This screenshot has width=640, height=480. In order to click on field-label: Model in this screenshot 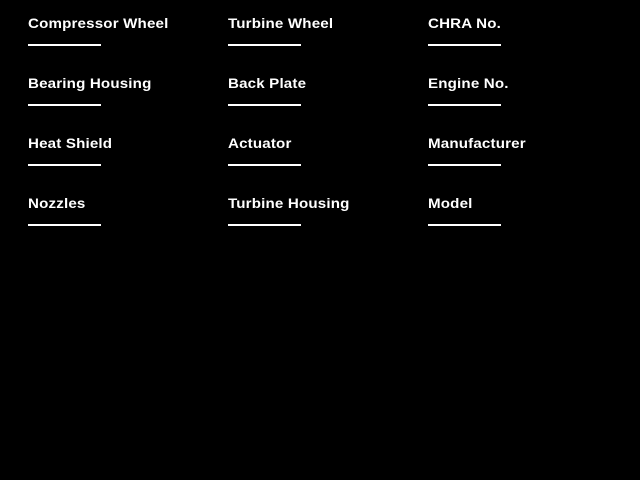, I will do `click(450, 203)`.